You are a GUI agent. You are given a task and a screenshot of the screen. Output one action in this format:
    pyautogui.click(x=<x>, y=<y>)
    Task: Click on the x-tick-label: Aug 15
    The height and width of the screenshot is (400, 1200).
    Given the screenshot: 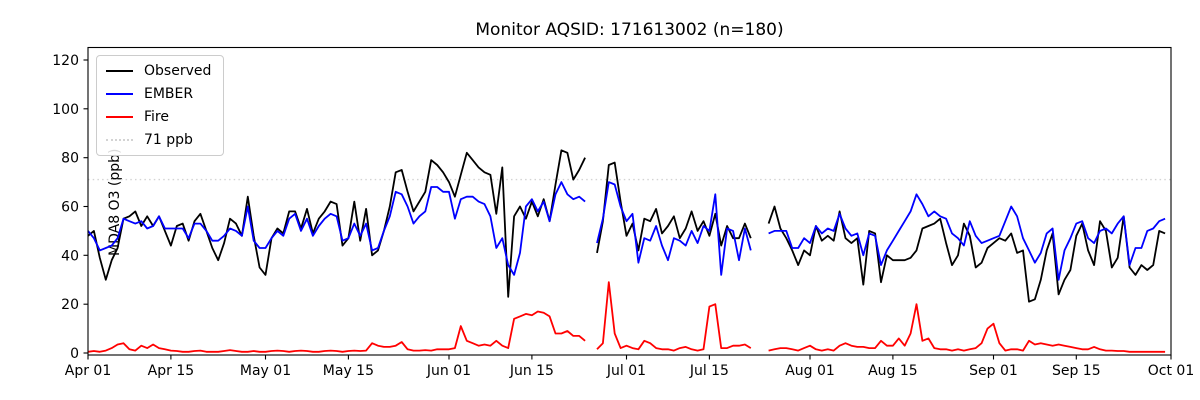 What is the action you would take?
    pyautogui.click(x=893, y=371)
    